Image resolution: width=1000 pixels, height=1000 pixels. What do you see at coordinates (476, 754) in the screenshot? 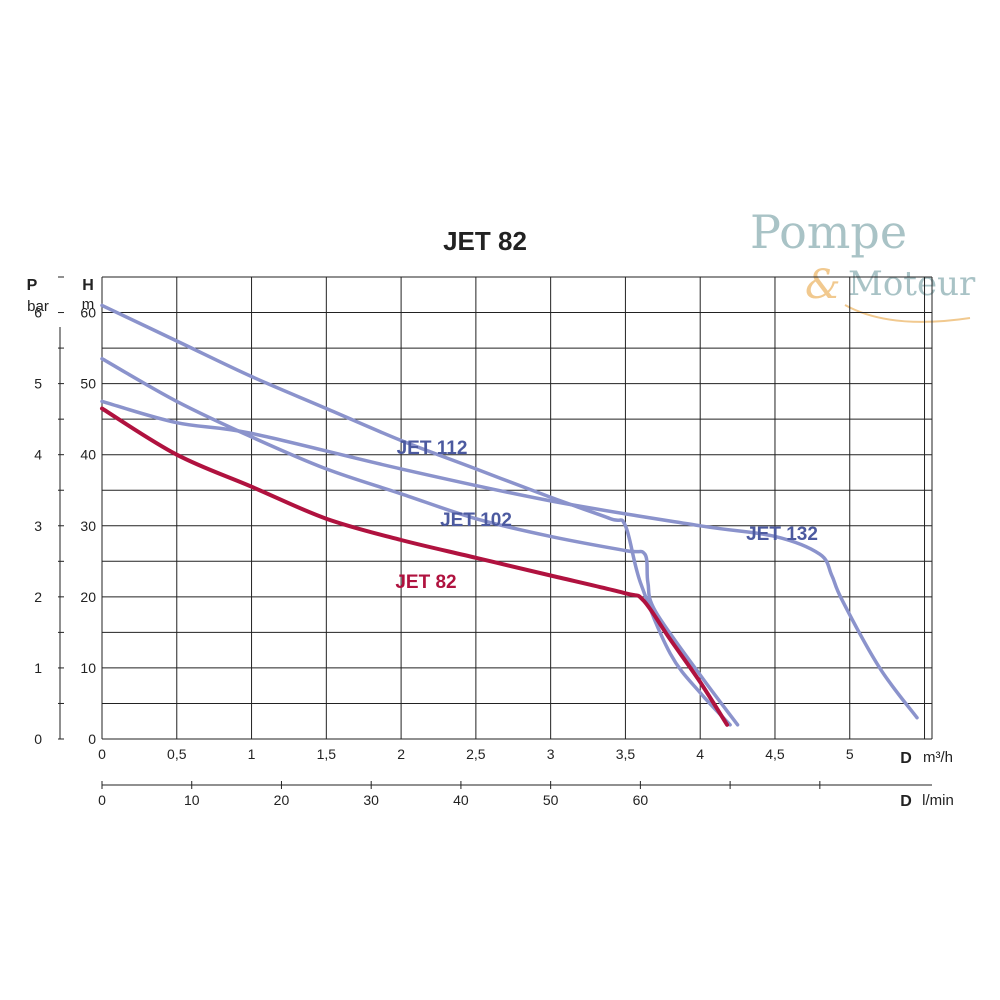
I see `x-axis-tick-label: 2,5` at bounding box center [476, 754].